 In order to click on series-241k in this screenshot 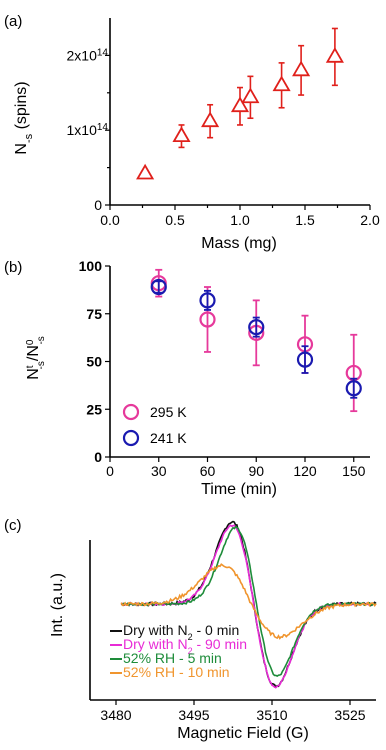, I will do `click(256, 338)`.